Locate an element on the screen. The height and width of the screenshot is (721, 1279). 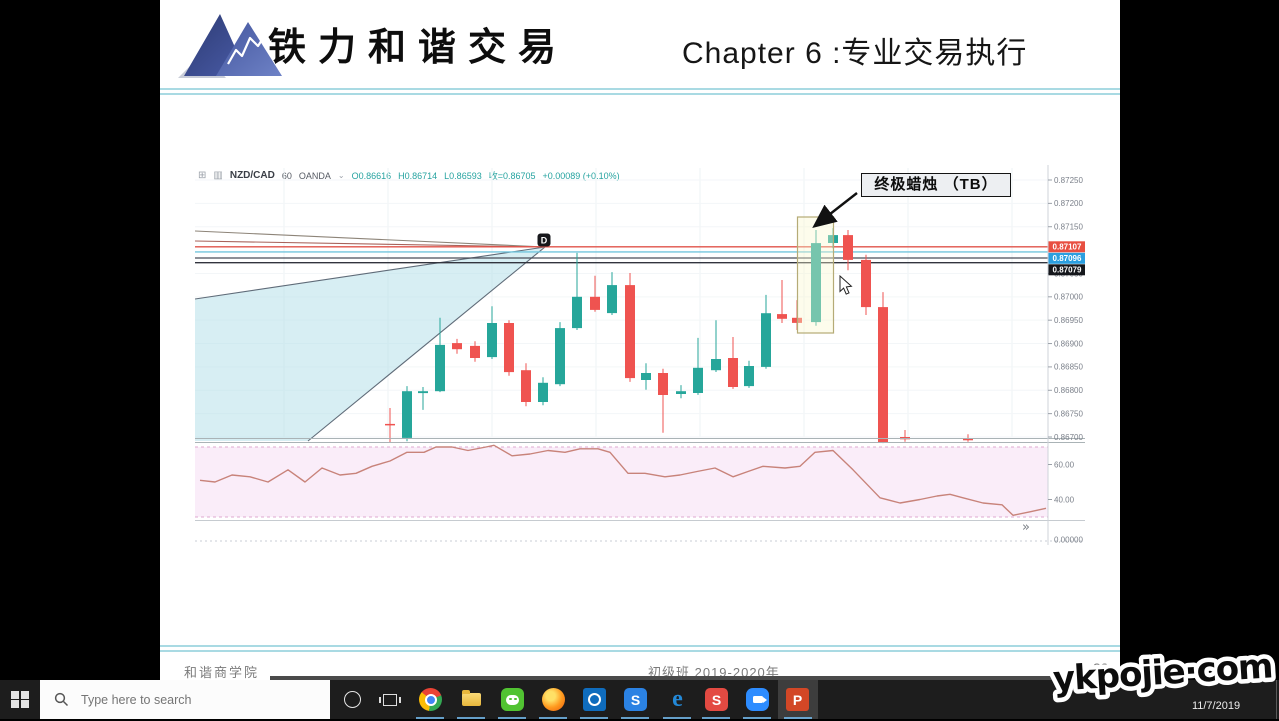
svg-text: 0.87096 is located at coordinates (1067, 258).